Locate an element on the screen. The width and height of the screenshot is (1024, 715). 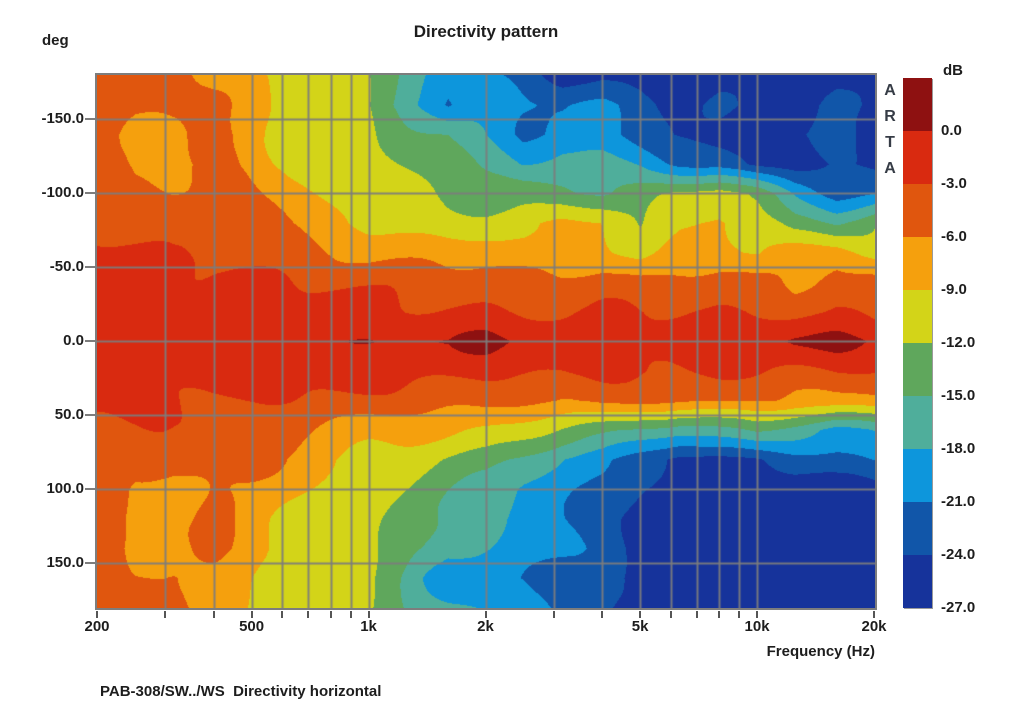
y-axis-tick-label: 0.0 is located at coordinates (73, 340).